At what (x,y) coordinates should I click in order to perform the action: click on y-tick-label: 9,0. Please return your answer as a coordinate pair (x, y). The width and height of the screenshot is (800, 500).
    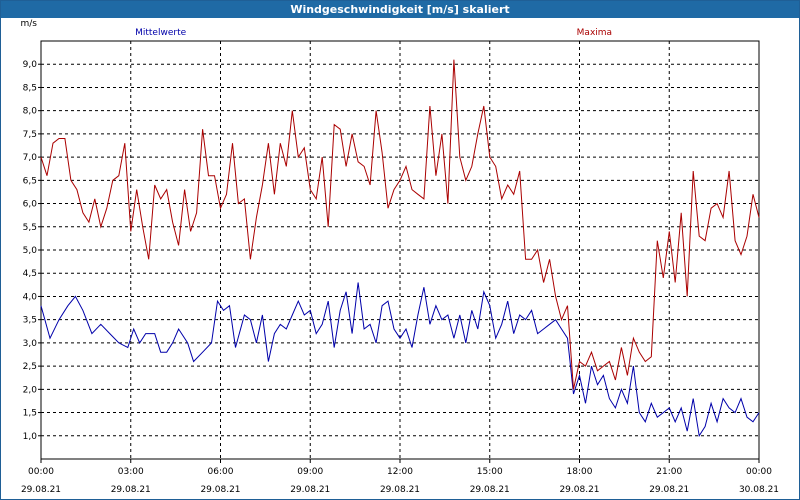
    Looking at the image, I should click on (30, 65).